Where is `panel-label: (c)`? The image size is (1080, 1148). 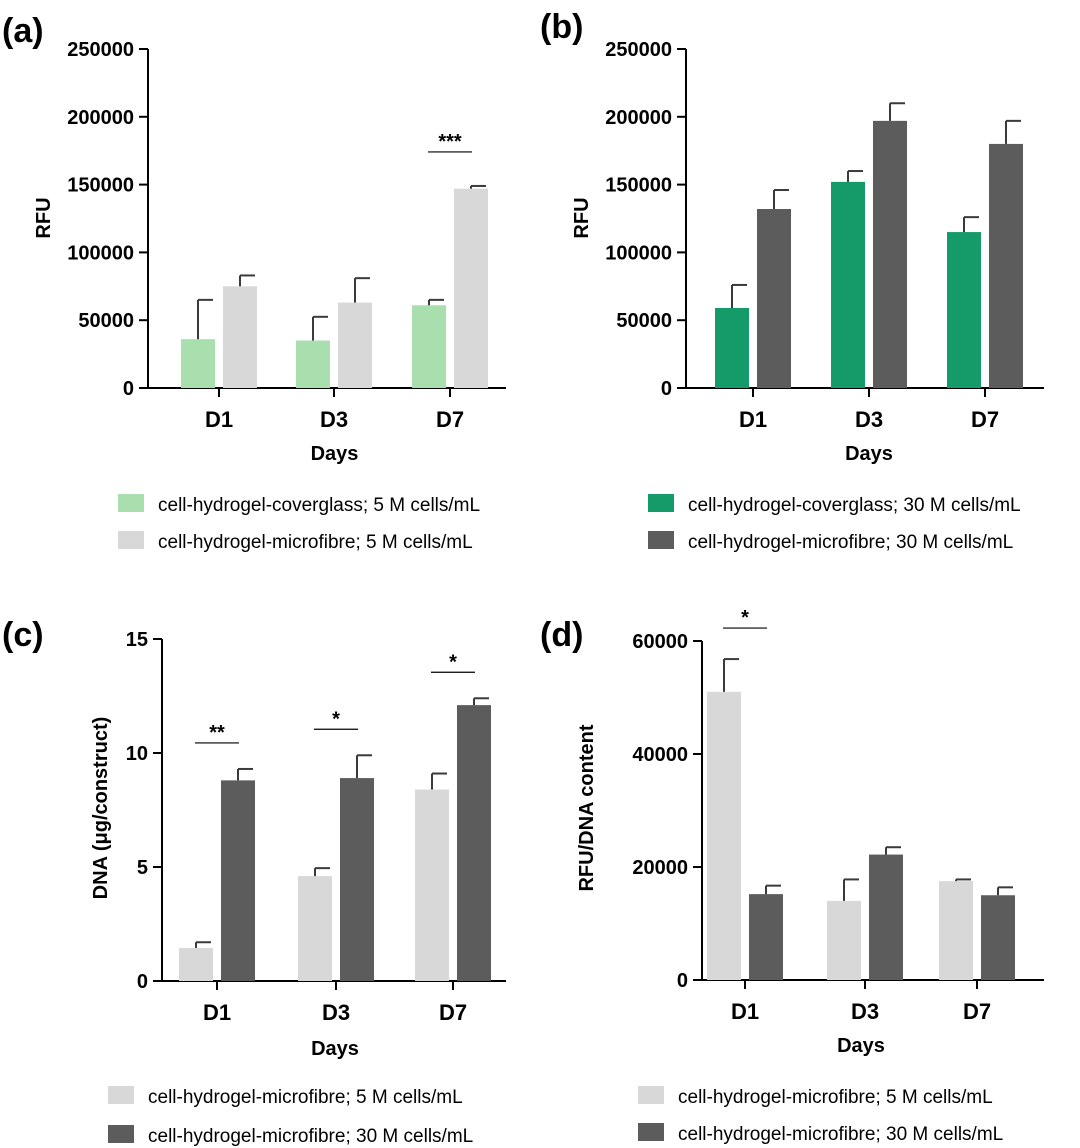
panel-label: (c) is located at coordinates (23, 635).